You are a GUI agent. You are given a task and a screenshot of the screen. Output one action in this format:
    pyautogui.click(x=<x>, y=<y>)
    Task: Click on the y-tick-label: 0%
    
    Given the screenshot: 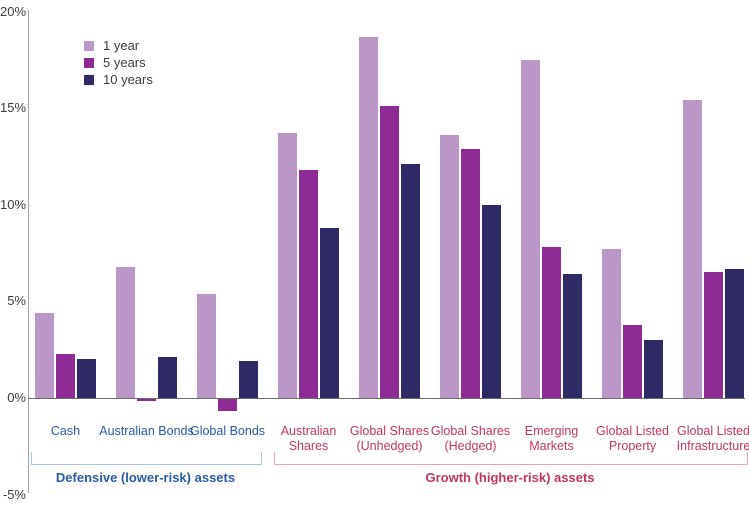 What is the action you would take?
    pyautogui.click(x=16, y=397)
    